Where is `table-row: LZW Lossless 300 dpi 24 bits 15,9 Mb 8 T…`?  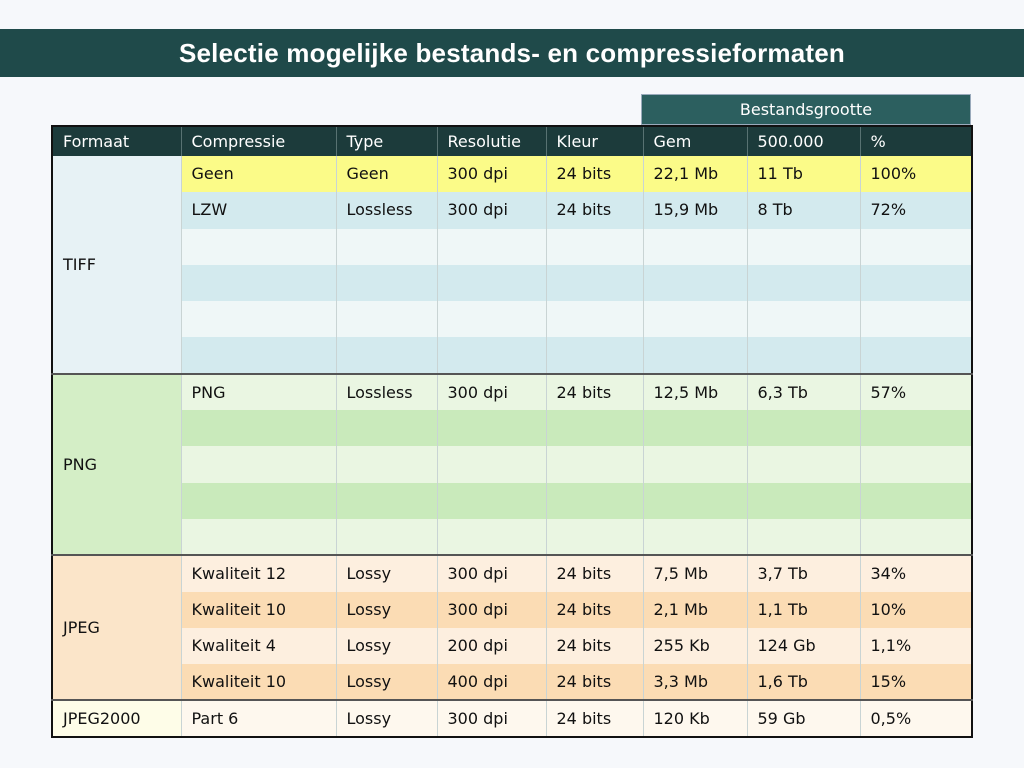 table-row: LZW Lossless 300 dpi 24 bits 15,9 Mb 8 T… is located at coordinates (512, 210).